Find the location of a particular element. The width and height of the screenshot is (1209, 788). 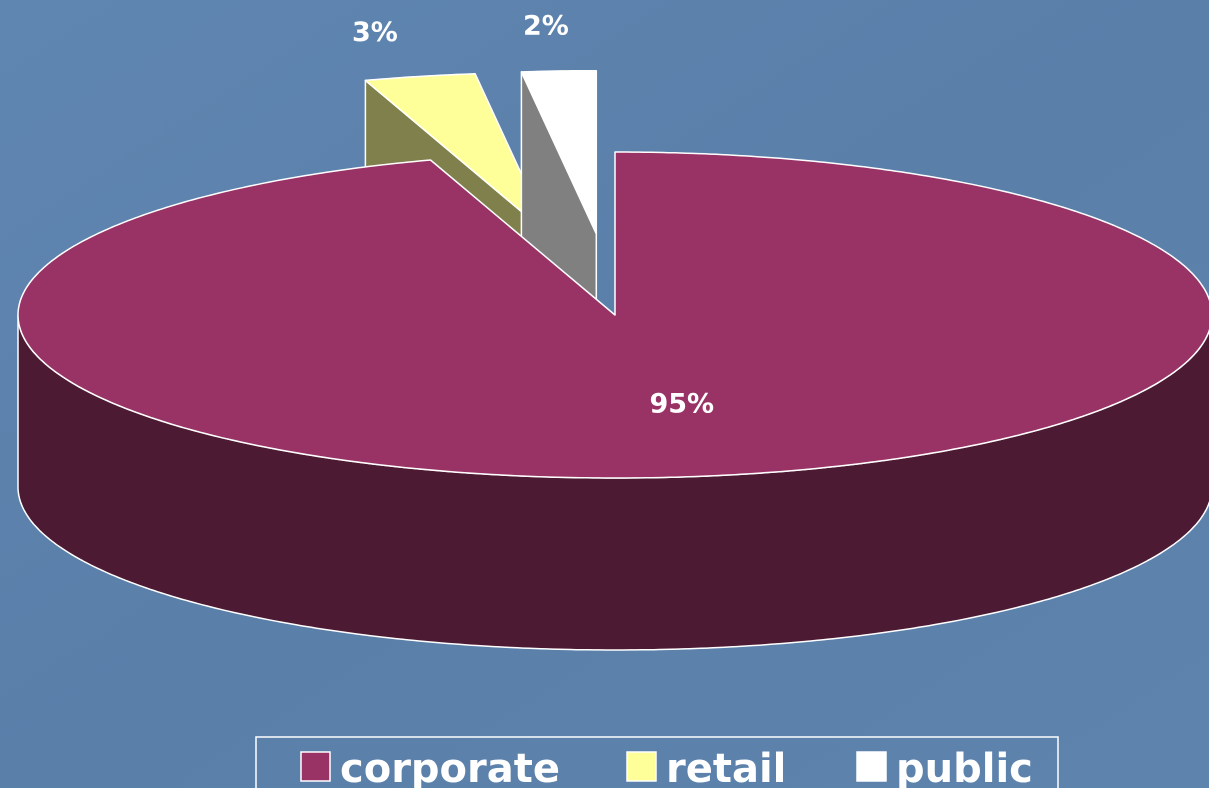

legend-box is located at coordinates (657, 762).